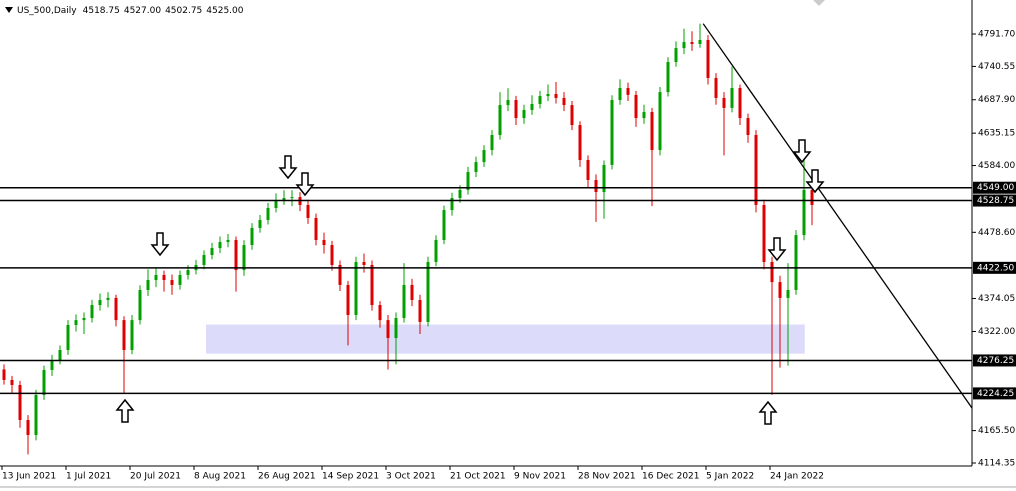  What do you see at coordinates (996, 67) in the screenshot?
I see `y-tick-label: 4740.55` at bounding box center [996, 67].